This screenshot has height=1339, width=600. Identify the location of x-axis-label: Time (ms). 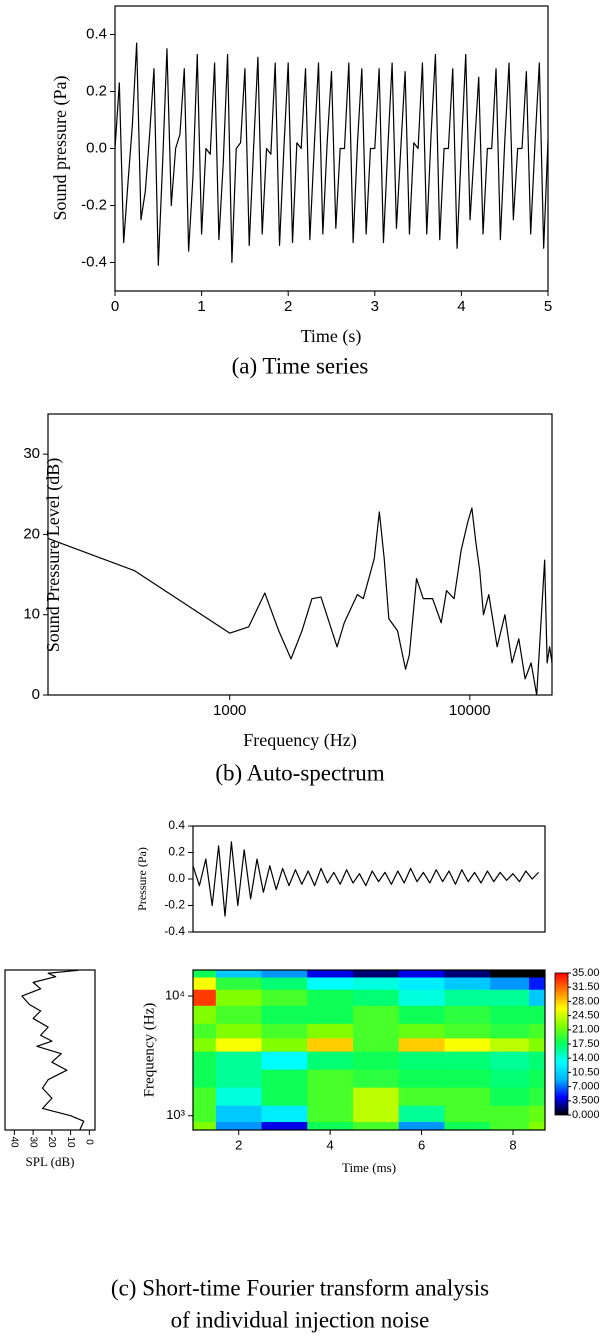
(369, 1167).